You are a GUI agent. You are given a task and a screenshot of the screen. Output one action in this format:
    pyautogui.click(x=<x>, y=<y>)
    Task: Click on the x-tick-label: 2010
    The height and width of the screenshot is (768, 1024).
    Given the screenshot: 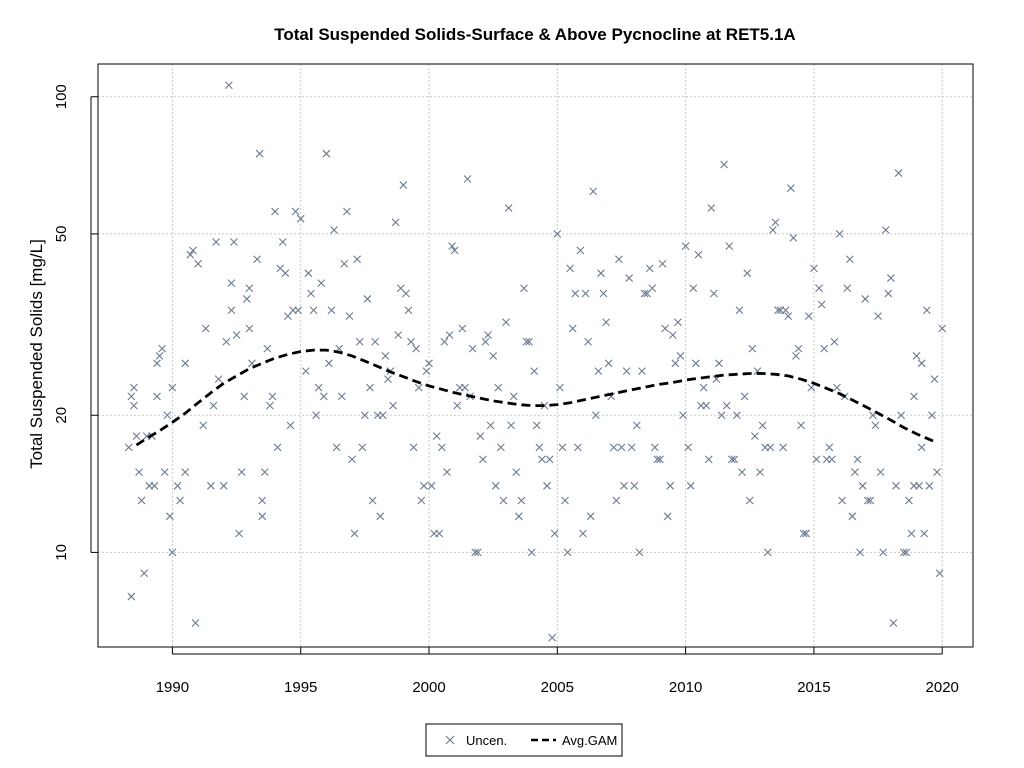 What is the action you would take?
    pyautogui.click(x=685, y=687)
    